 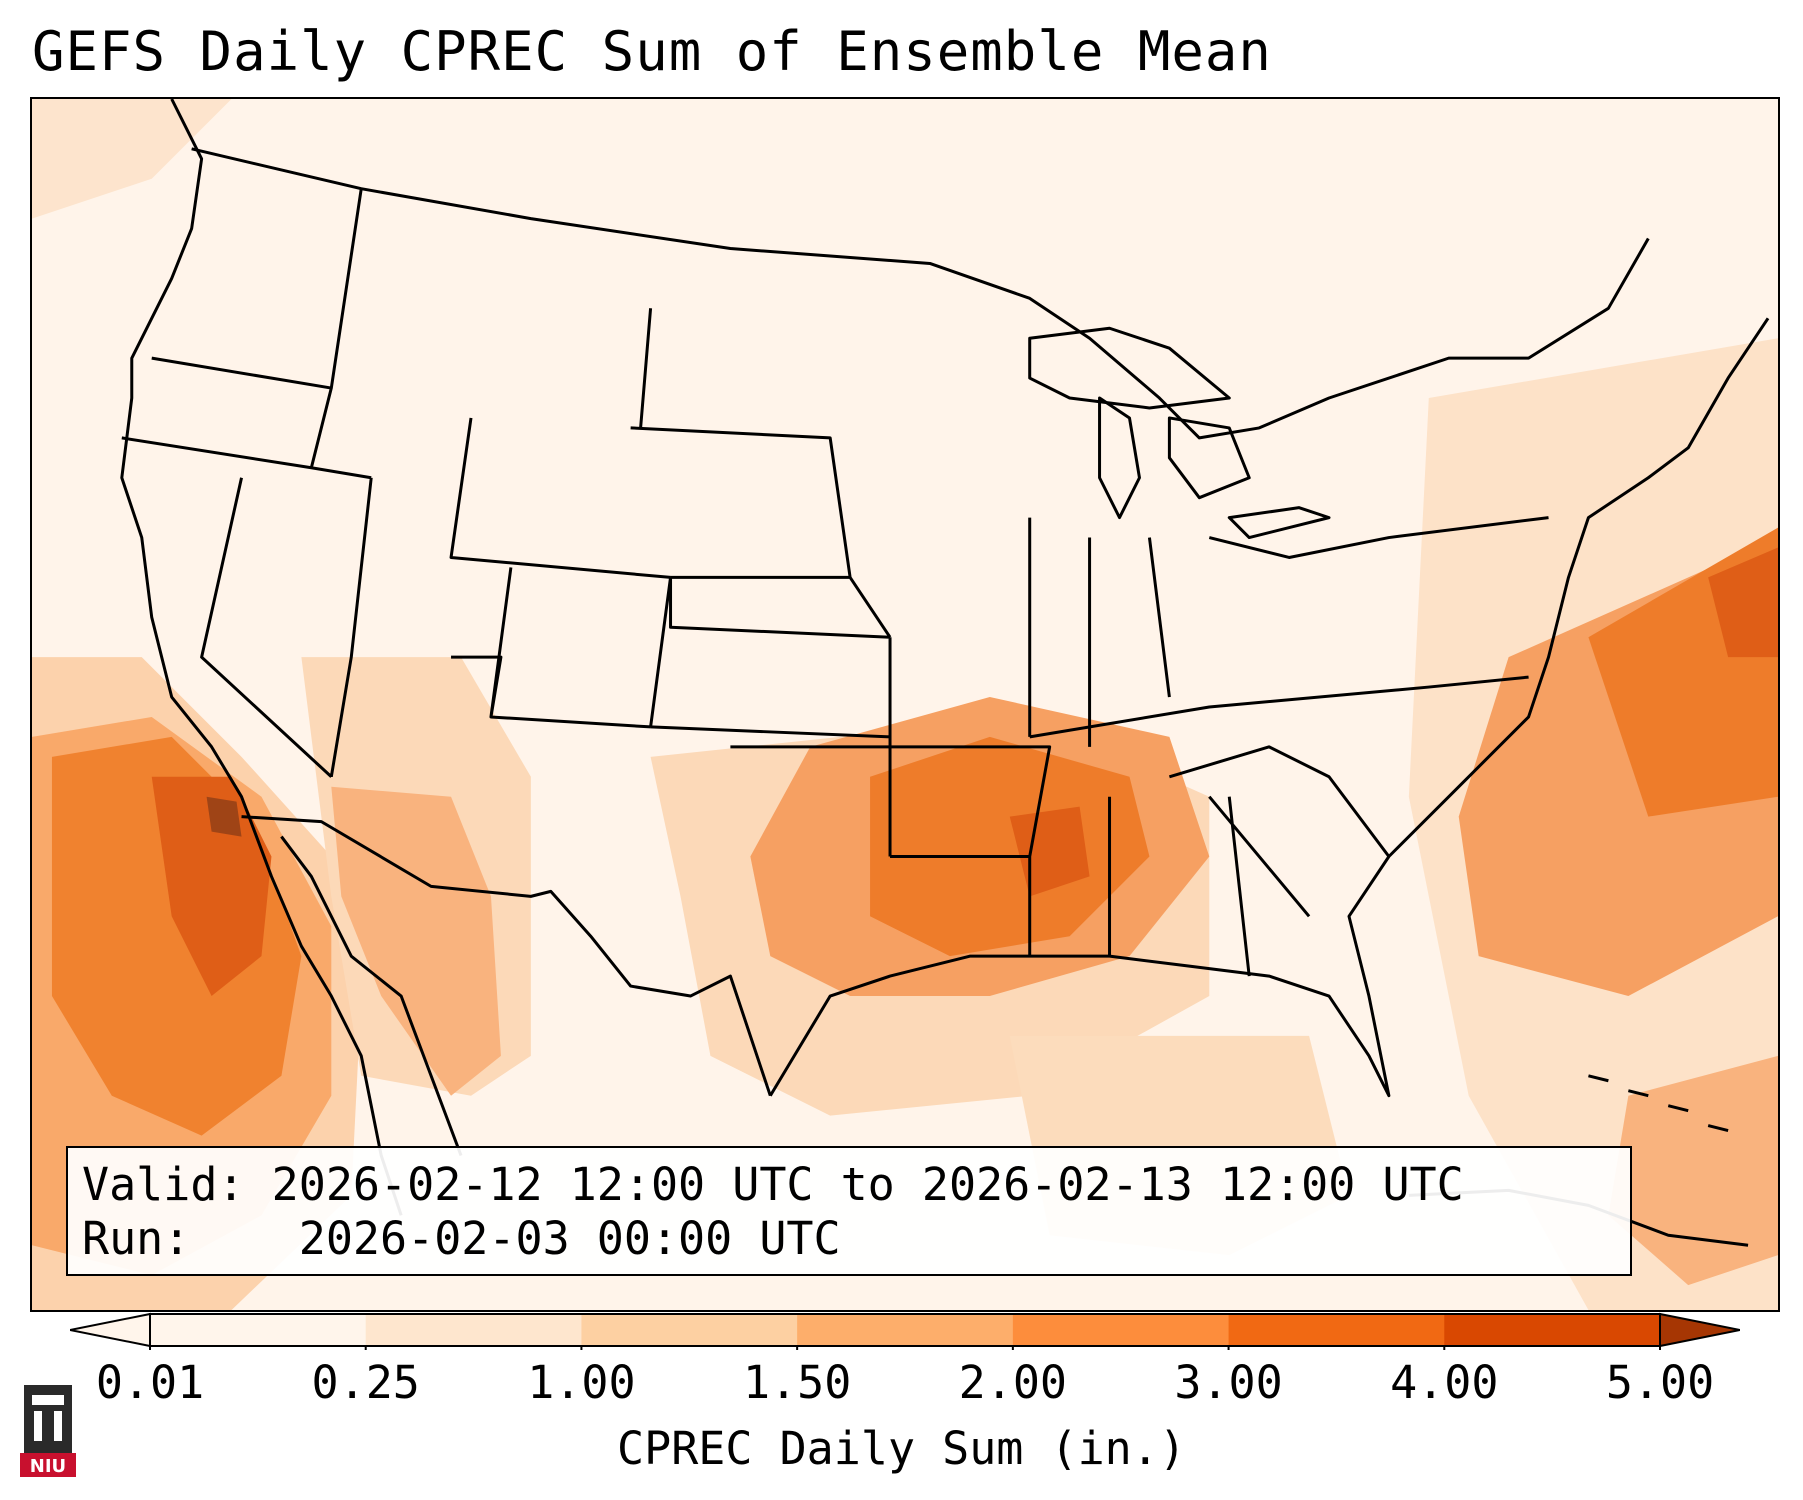 I want to click on colorbar-tick-label: 0.25, so click(x=365, y=1382).